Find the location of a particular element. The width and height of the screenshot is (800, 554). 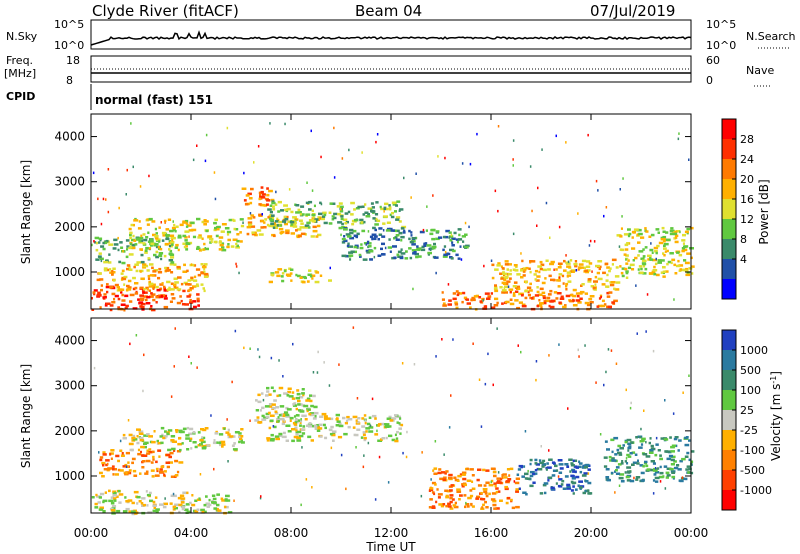

x-axis-label: Time UT is located at coordinates (390, 547).